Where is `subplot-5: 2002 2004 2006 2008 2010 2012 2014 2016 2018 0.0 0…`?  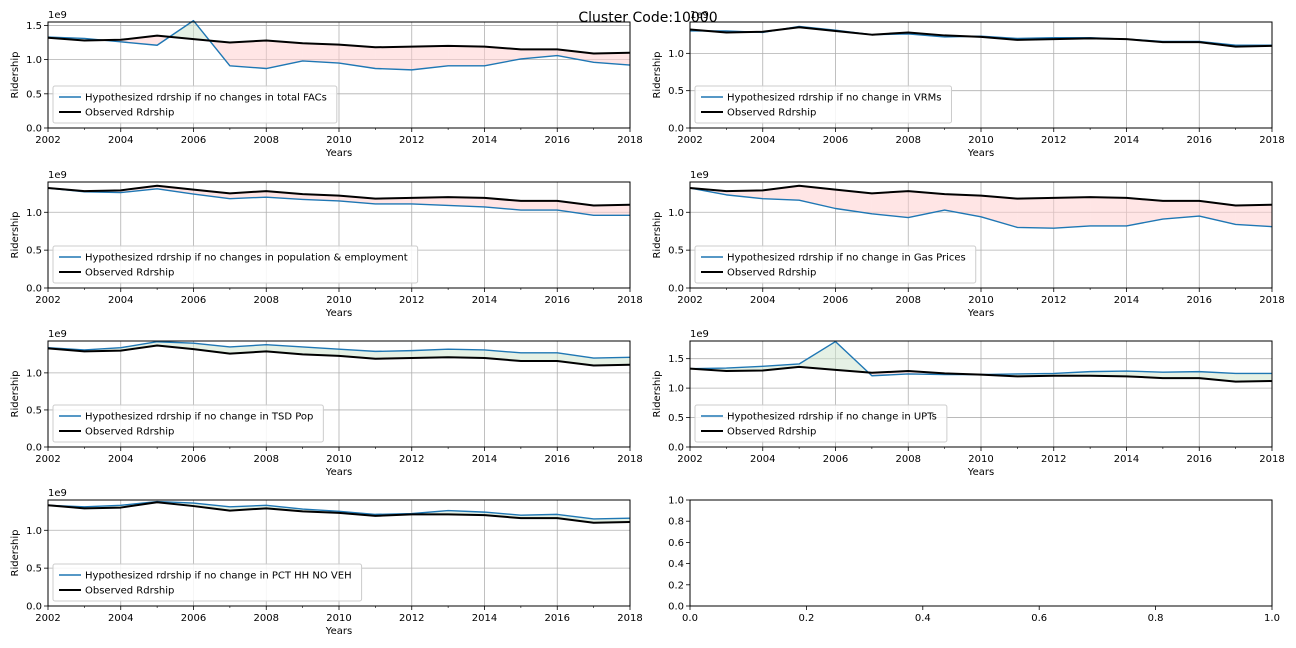 subplot-5: 2002 2004 2006 2008 2010 2012 2014 2016 2018 0.0 0… is located at coordinates (326, 403).